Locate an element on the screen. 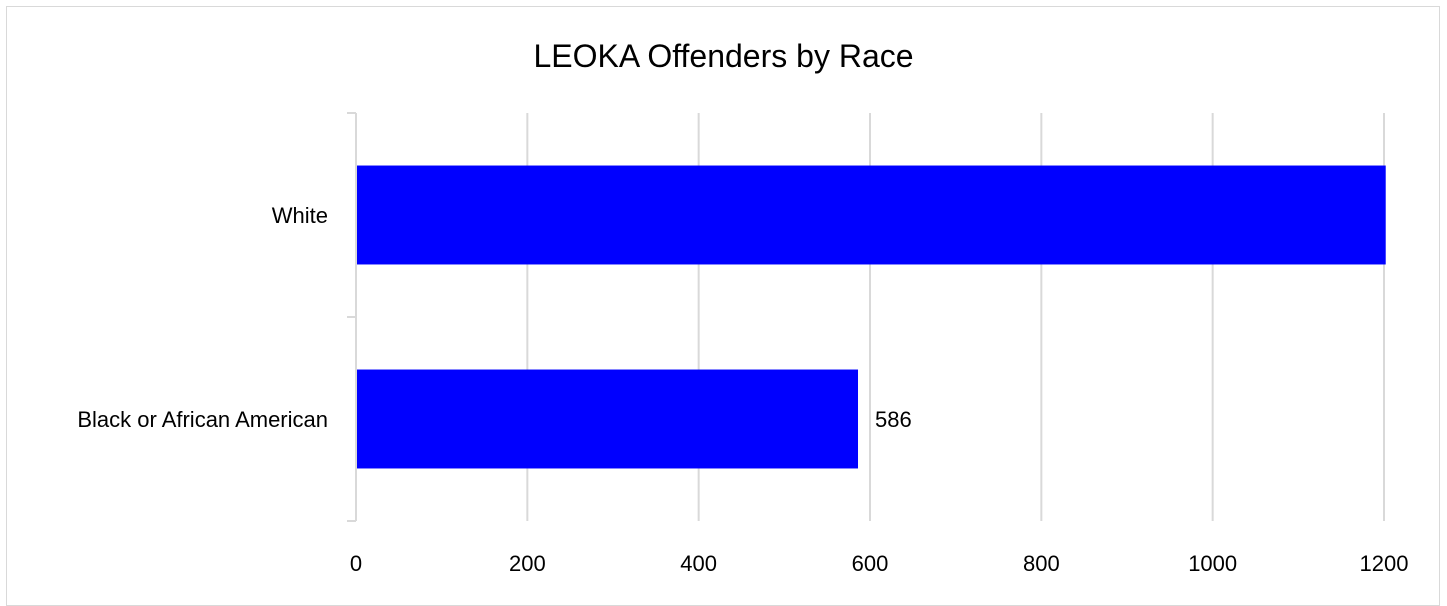 This screenshot has height=606, width=1447. category-axis is located at coordinates (352, 317).